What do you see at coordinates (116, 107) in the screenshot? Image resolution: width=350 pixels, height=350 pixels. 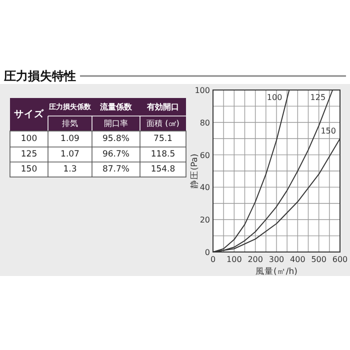 I see `text: 流量係数` at bounding box center [116, 107].